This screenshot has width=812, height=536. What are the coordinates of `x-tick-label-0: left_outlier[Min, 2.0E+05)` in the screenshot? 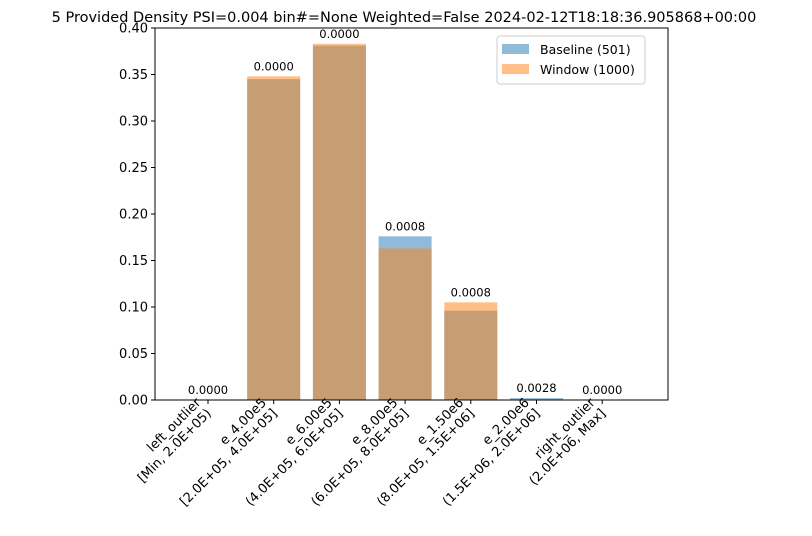 It's located at (169, 440).